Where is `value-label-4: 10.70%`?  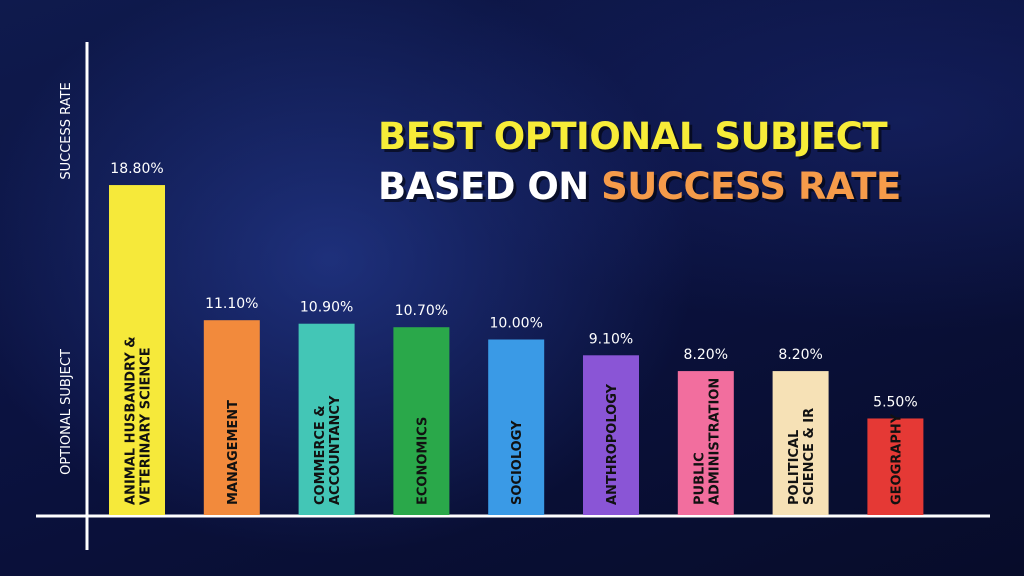
value-label-4: 10.70% is located at coordinates (421, 311).